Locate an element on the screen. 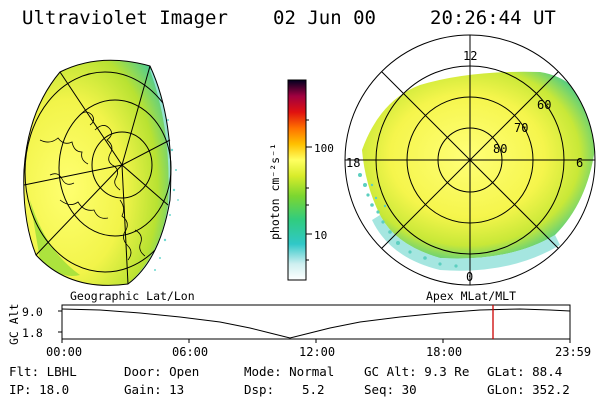 This screenshot has width=600, height=400. colorbar: 100 10 photon cm⁻²s⁻¹ is located at coordinates (301, 180).